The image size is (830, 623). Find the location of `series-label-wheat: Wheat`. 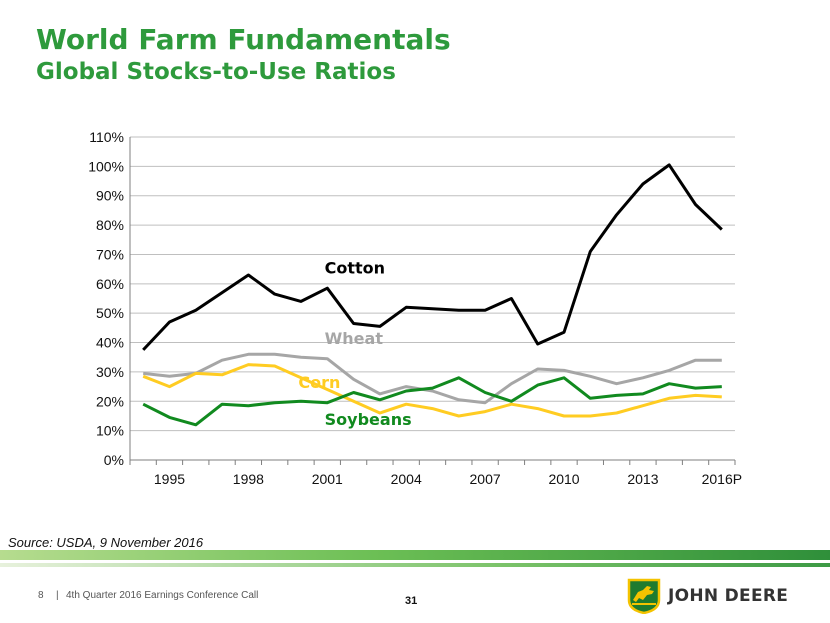

series-label-wheat: Wheat is located at coordinates (354, 338).